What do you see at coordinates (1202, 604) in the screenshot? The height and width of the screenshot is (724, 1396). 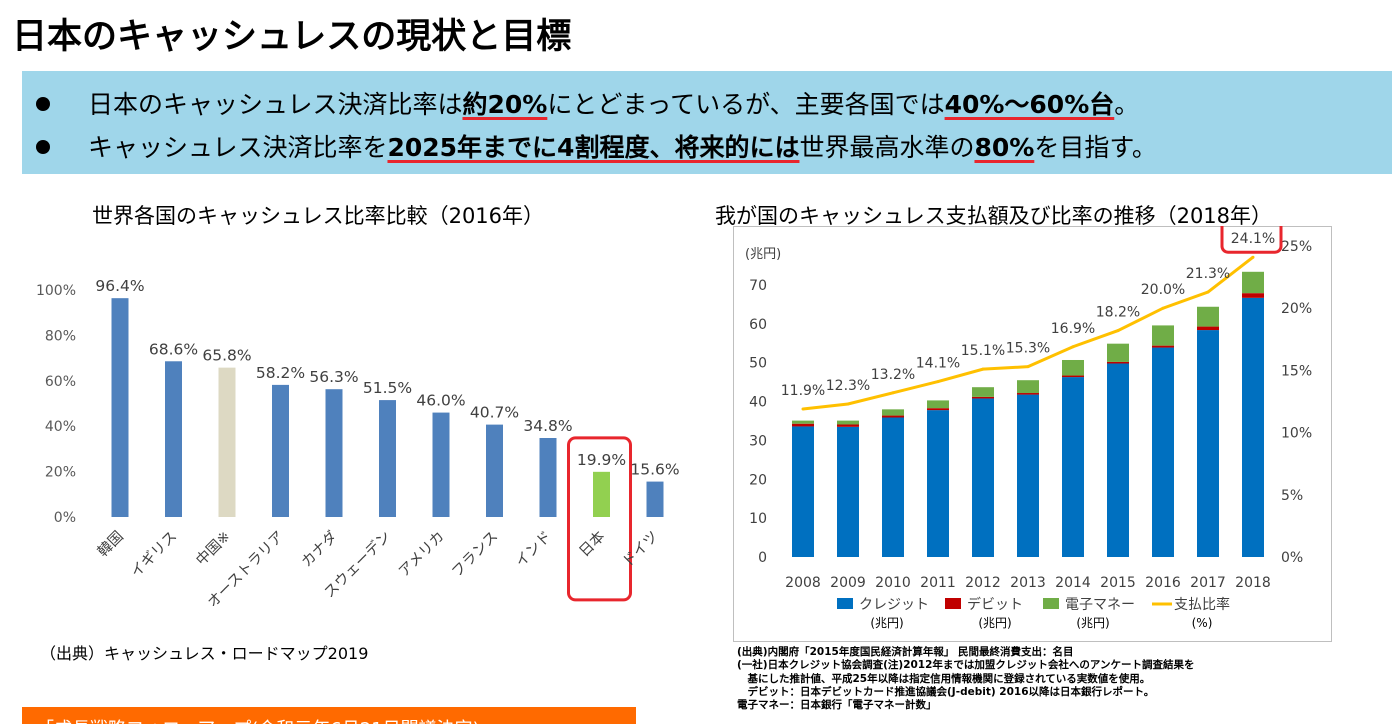 I see `legend-label: 支払比率` at bounding box center [1202, 604].